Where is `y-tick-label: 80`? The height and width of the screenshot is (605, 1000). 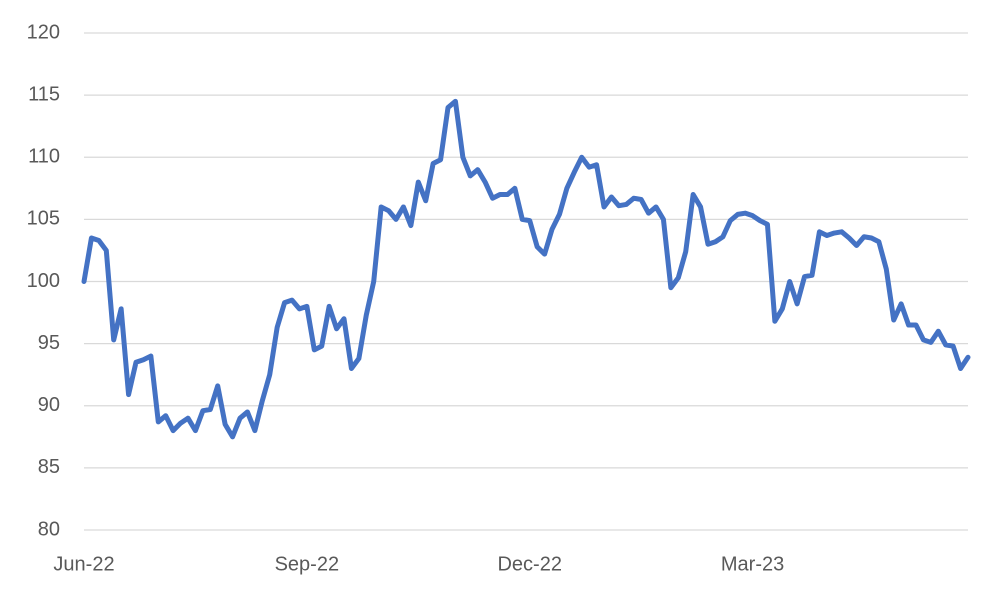 y-tick-label: 80 is located at coordinates (49, 529).